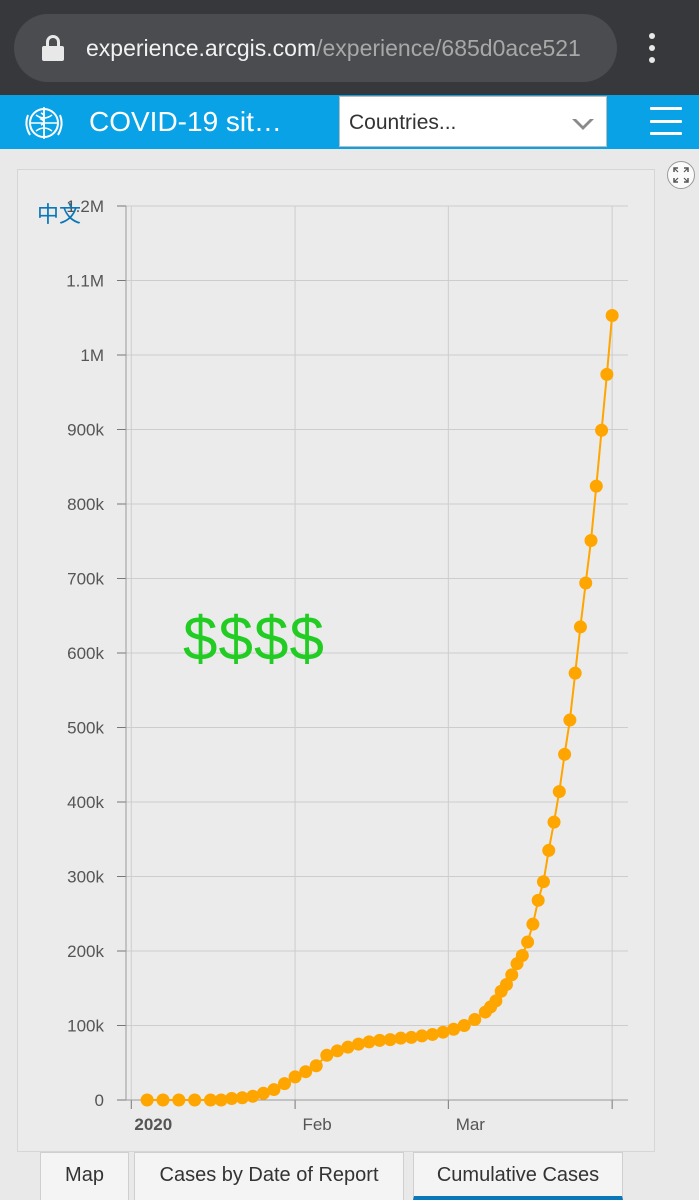 Image resolution: width=699 pixels, height=1200 pixels. Describe the element at coordinates (85, 206) in the screenshot. I see `y-tick-label: 1.2M` at that location.